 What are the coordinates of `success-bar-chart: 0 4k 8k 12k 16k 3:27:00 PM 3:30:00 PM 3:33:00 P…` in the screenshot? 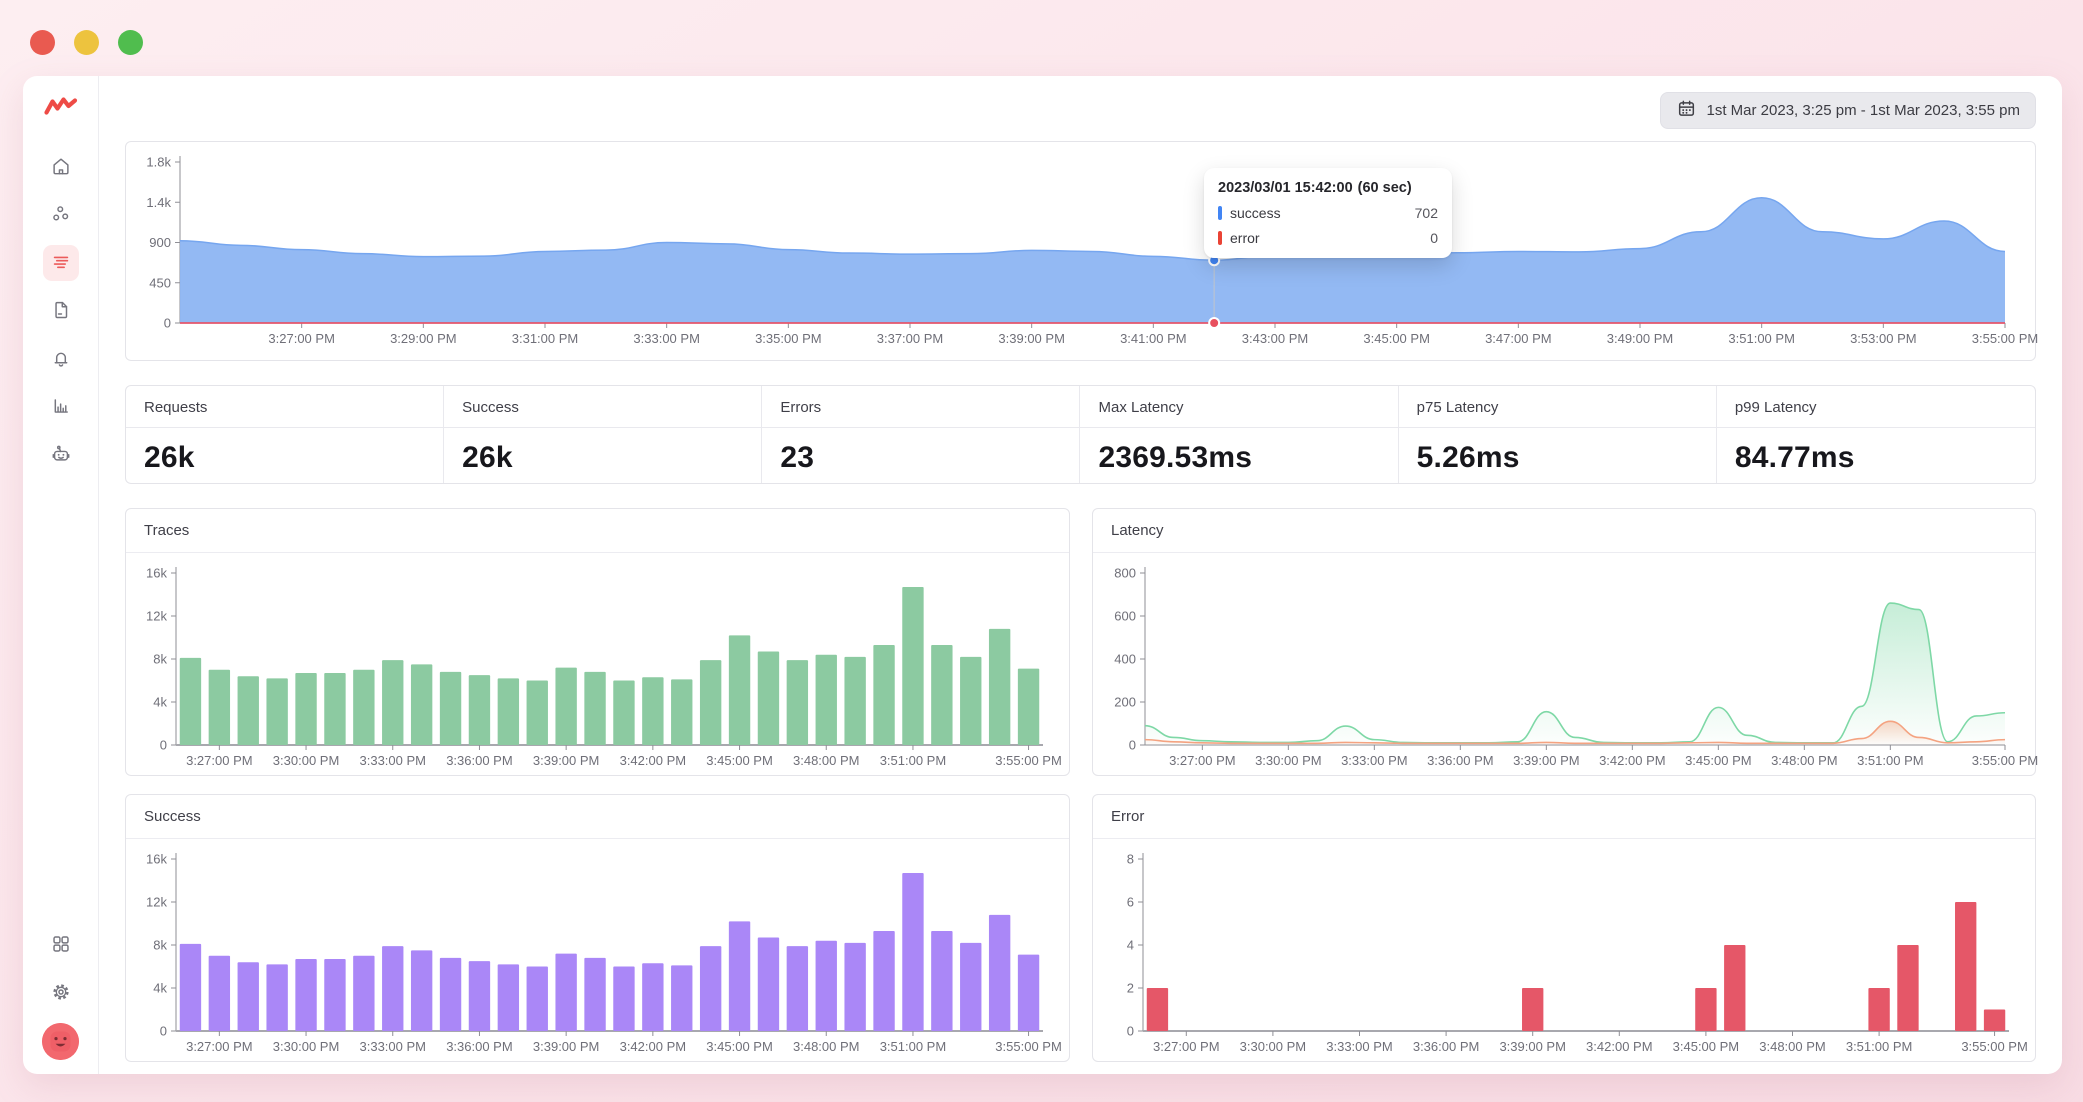 It's located at (596, 954).